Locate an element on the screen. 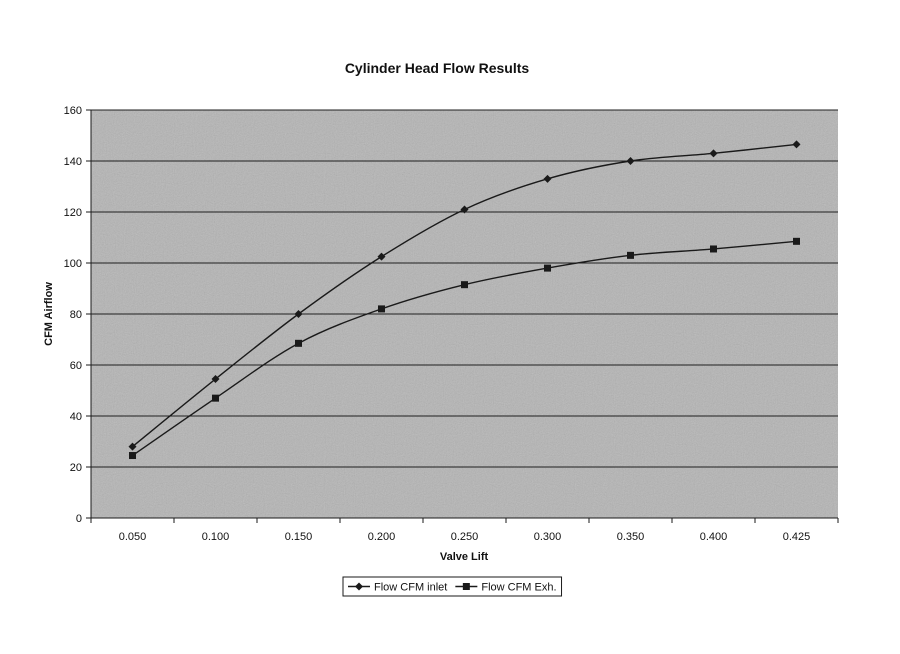 The height and width of the screenshot is (654, 900). x-tick-label: 0.150 is located at coordinates (299, 537).